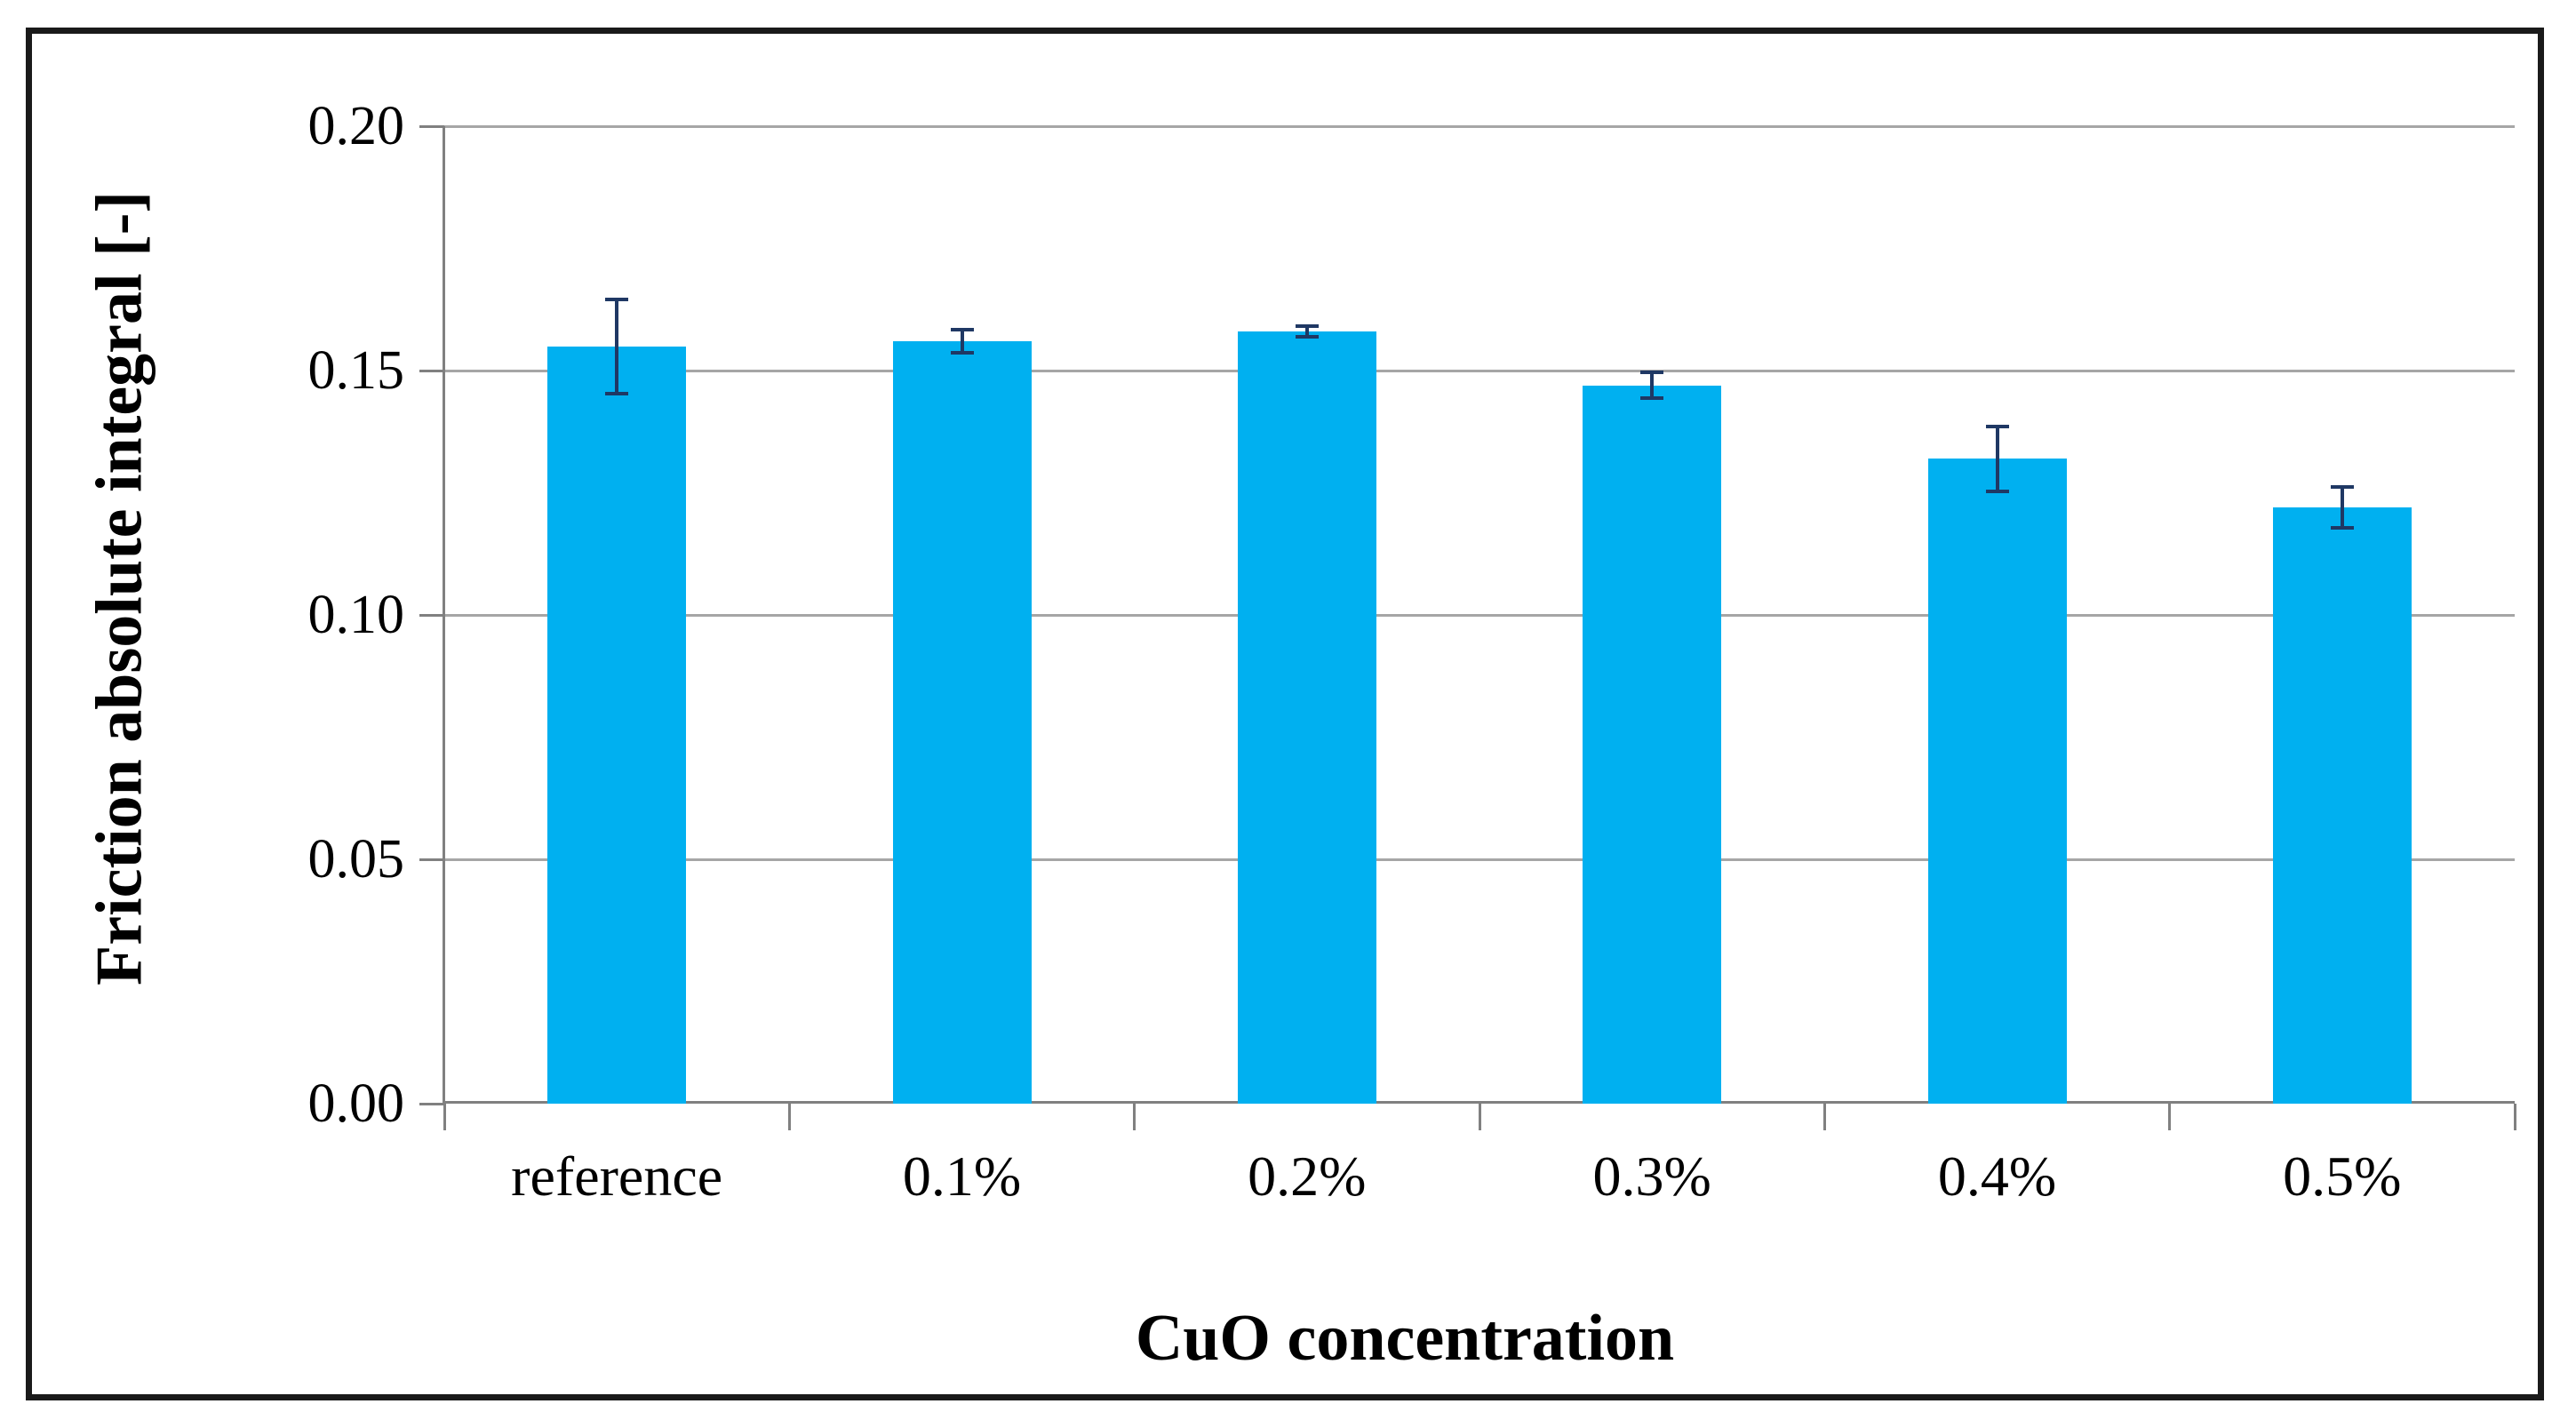 The height and width of the screenshot is (1428, 2576). What do you see at coordinates (356, 126) in the screenshot?
I see `y-tick-label-0.20: 0.20` at bounding box center [356, 126].